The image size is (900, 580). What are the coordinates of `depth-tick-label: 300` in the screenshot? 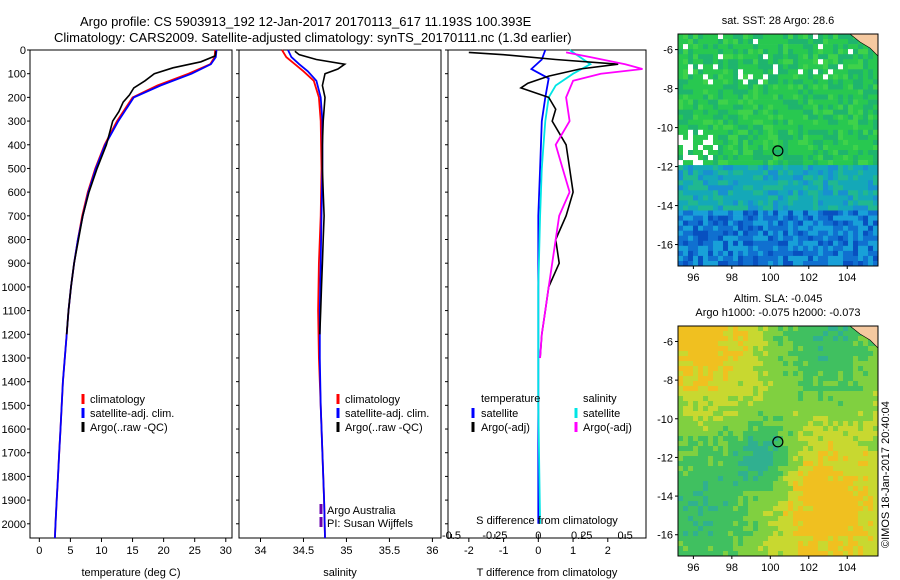 It's located at (17, 122).